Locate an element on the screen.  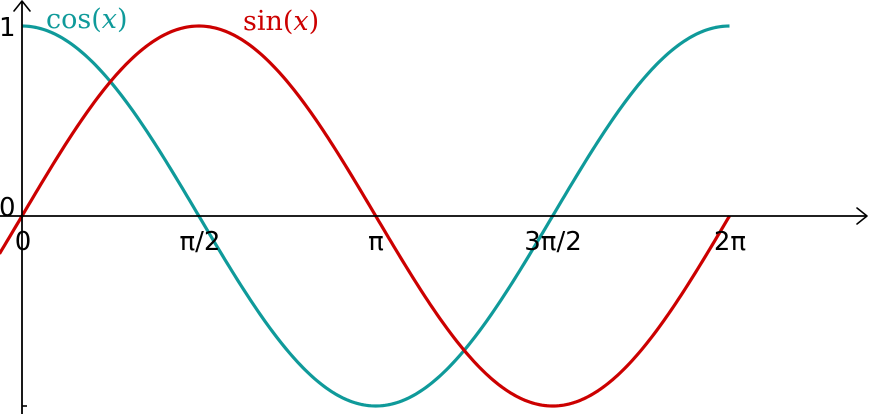
x-tick-label: 3π/2 is located at coordinates (553, 242).